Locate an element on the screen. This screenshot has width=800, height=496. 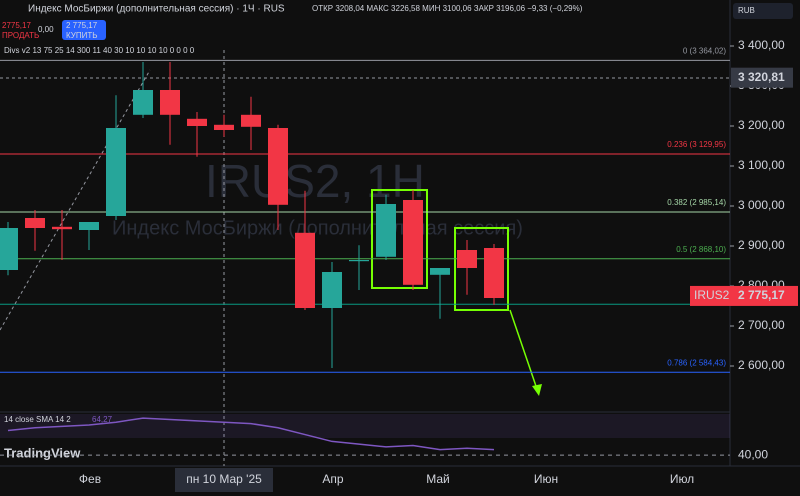
y-tick-label: 3 100,00 is located at coordinates (761, 165).